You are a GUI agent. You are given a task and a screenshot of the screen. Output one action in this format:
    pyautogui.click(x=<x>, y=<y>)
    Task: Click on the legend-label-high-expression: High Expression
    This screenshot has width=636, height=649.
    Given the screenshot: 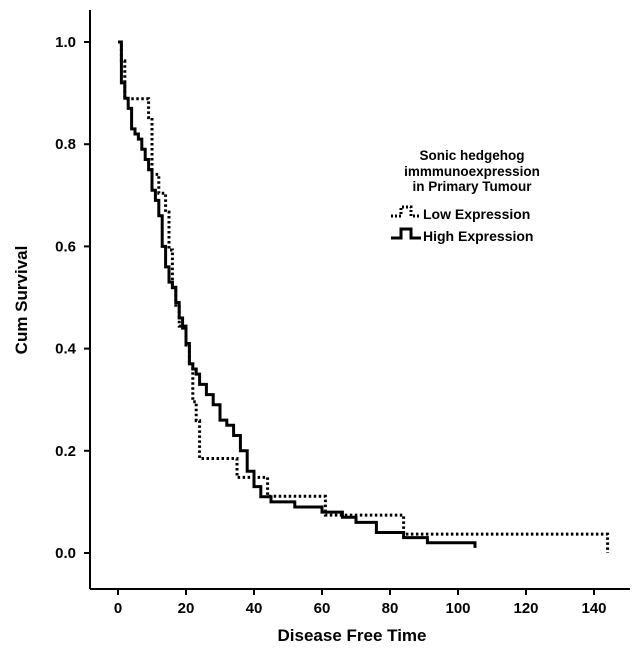 What is the action you would take?
    pyautogui.click(x=478, y=236)
    